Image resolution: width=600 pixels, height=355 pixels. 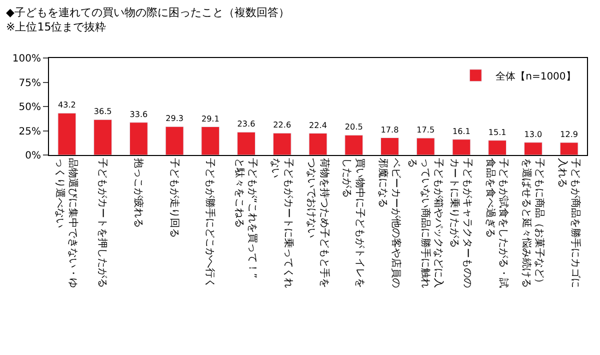 I want to click on x-tick-label: 子どもに商品（お菓子など）を選ばせると延々悩み続ける, so click(x=533, y=223).